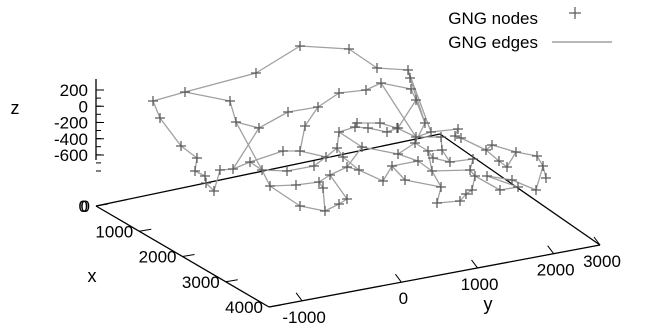 The width and height of the screenshot is (670, 324). Describe the element at coordinates (575, 13) in the screenshot. I see `legend-sample-nodes` at that location.